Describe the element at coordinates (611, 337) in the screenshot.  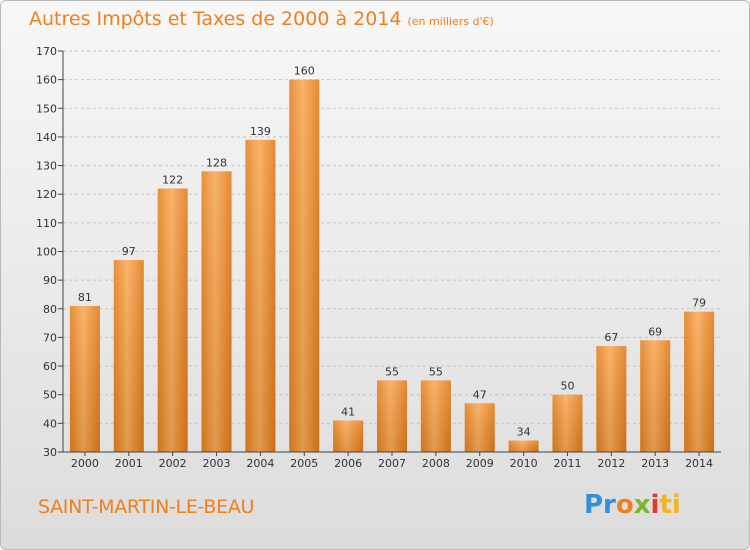
I see `data-label: 67` at that location.